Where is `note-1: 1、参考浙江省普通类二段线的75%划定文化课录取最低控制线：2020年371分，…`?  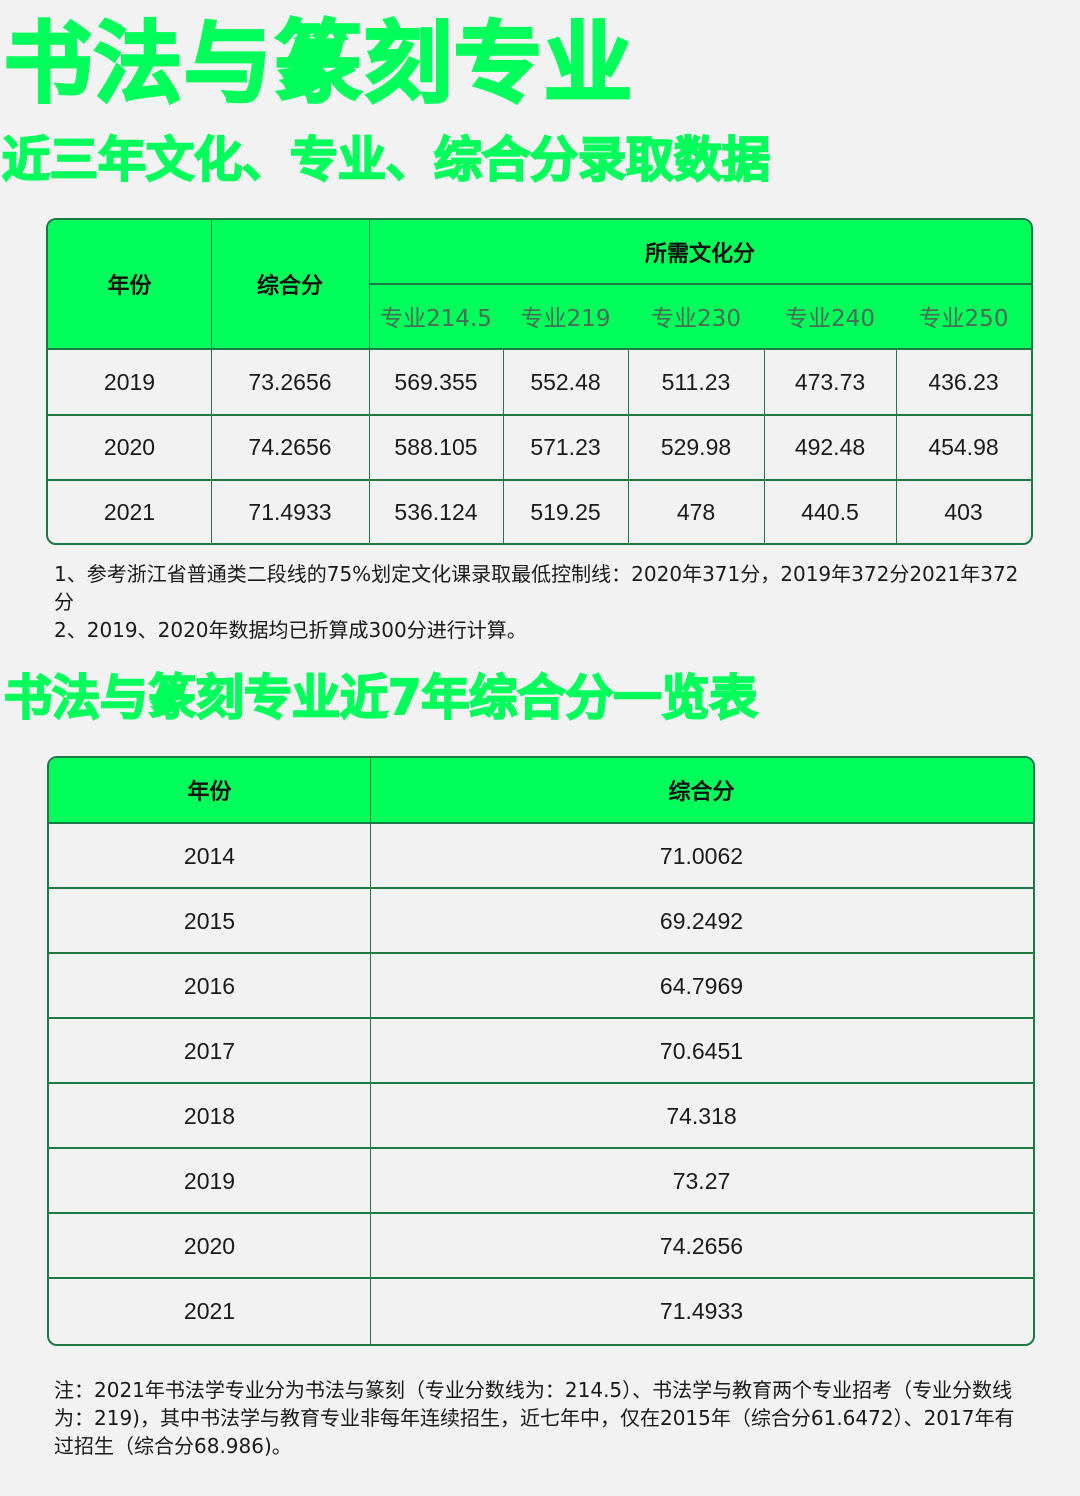 note-1: 1、参考浙江省普通类二段线的75%划定文化课录取最低控制线：2020年371分，… is located at coordinates (536, 588).